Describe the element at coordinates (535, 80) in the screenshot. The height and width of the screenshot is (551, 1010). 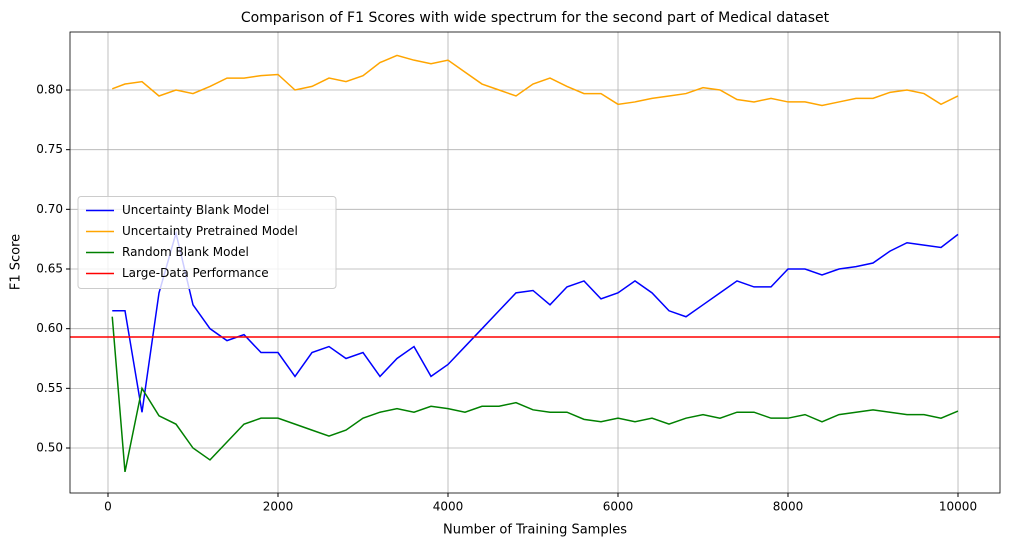
I see `series-line` at that location.